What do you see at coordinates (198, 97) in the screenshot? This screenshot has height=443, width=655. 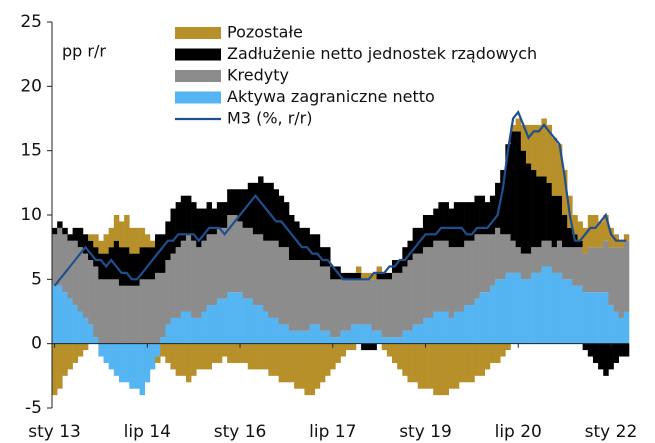 I see `legend-swatch` at bounding box center [198, 97].